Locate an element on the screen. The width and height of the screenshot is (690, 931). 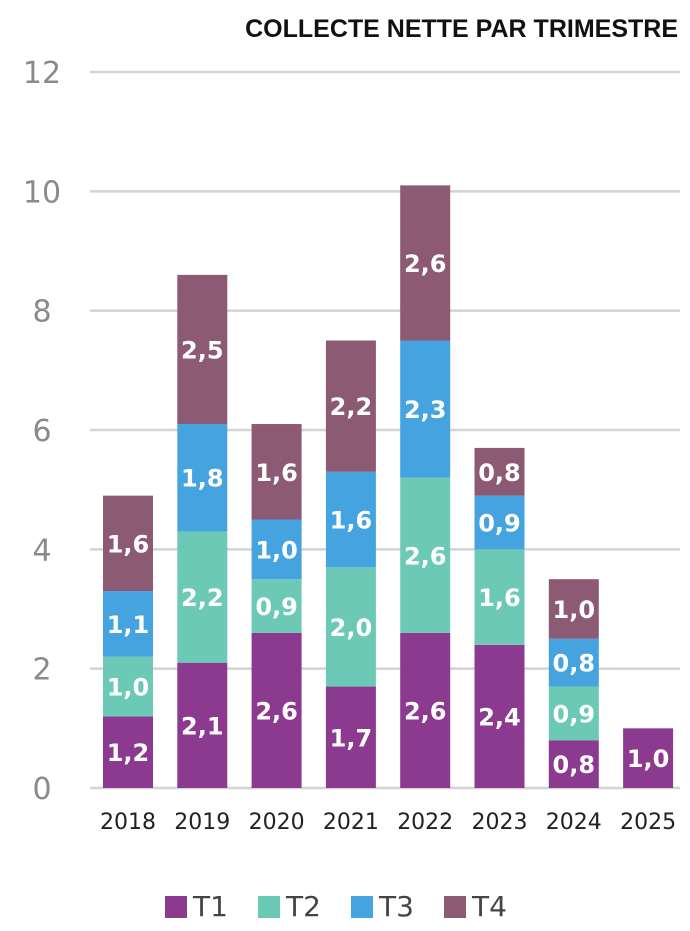
bar-2022-t4 is located at coordinates (425, 263).